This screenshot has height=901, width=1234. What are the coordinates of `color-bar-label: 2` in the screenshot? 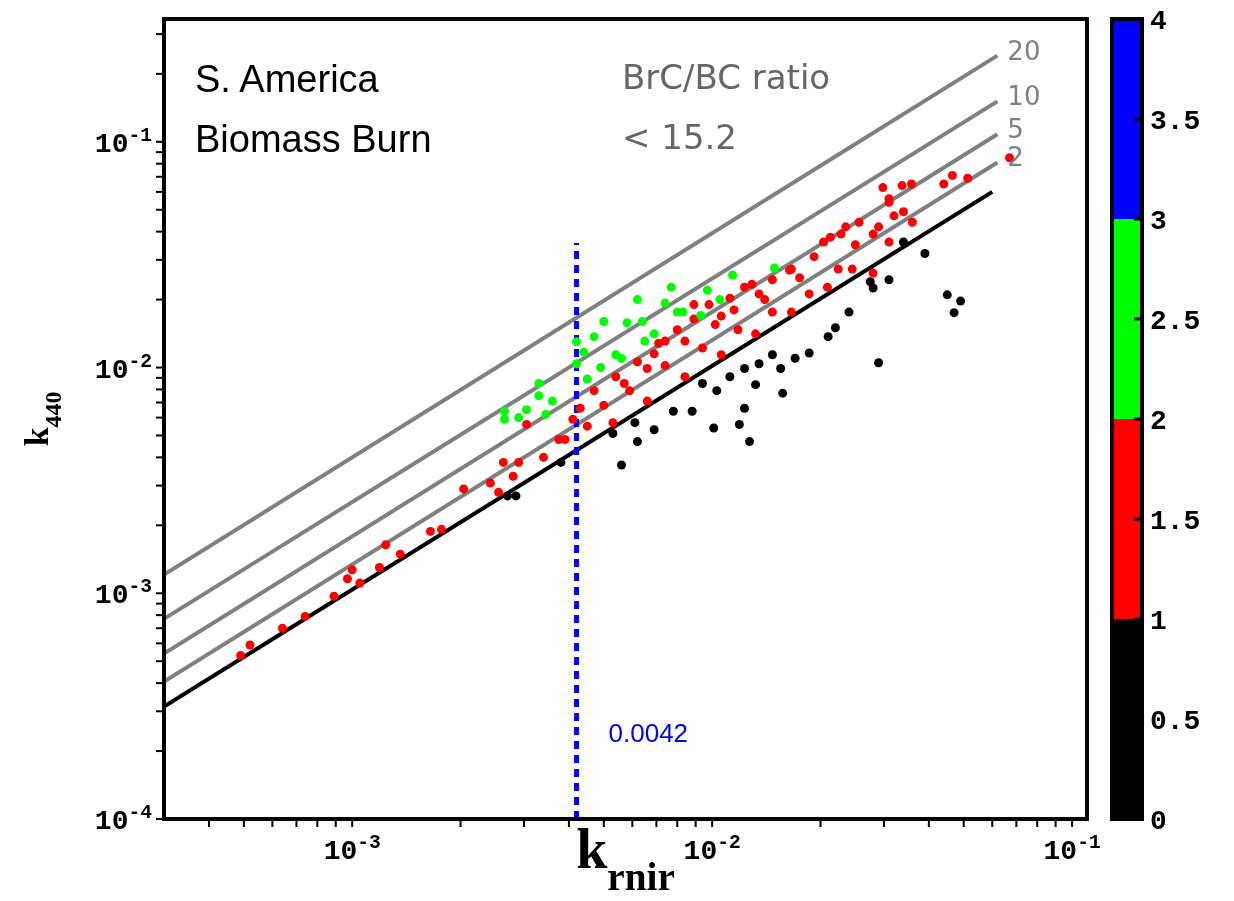 It's located at (1158, 421).